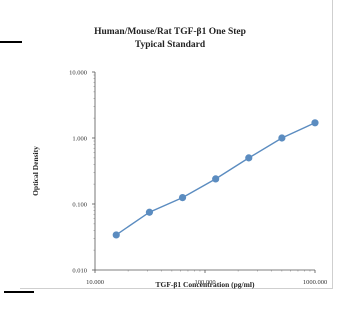 This screenshot has width=345, height=320. Describe the element at coordinates (332, 144) in the screenshot. I see `frame-border-right` at that location.